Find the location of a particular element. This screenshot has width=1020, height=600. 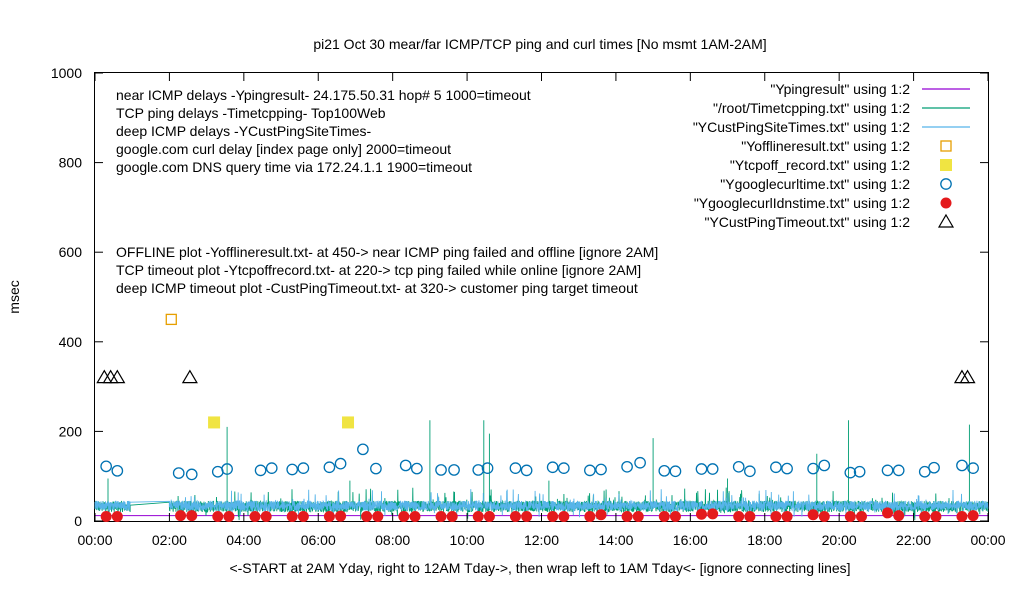

y-tick-label-5: 1000 is located at coordinates (66, 73).